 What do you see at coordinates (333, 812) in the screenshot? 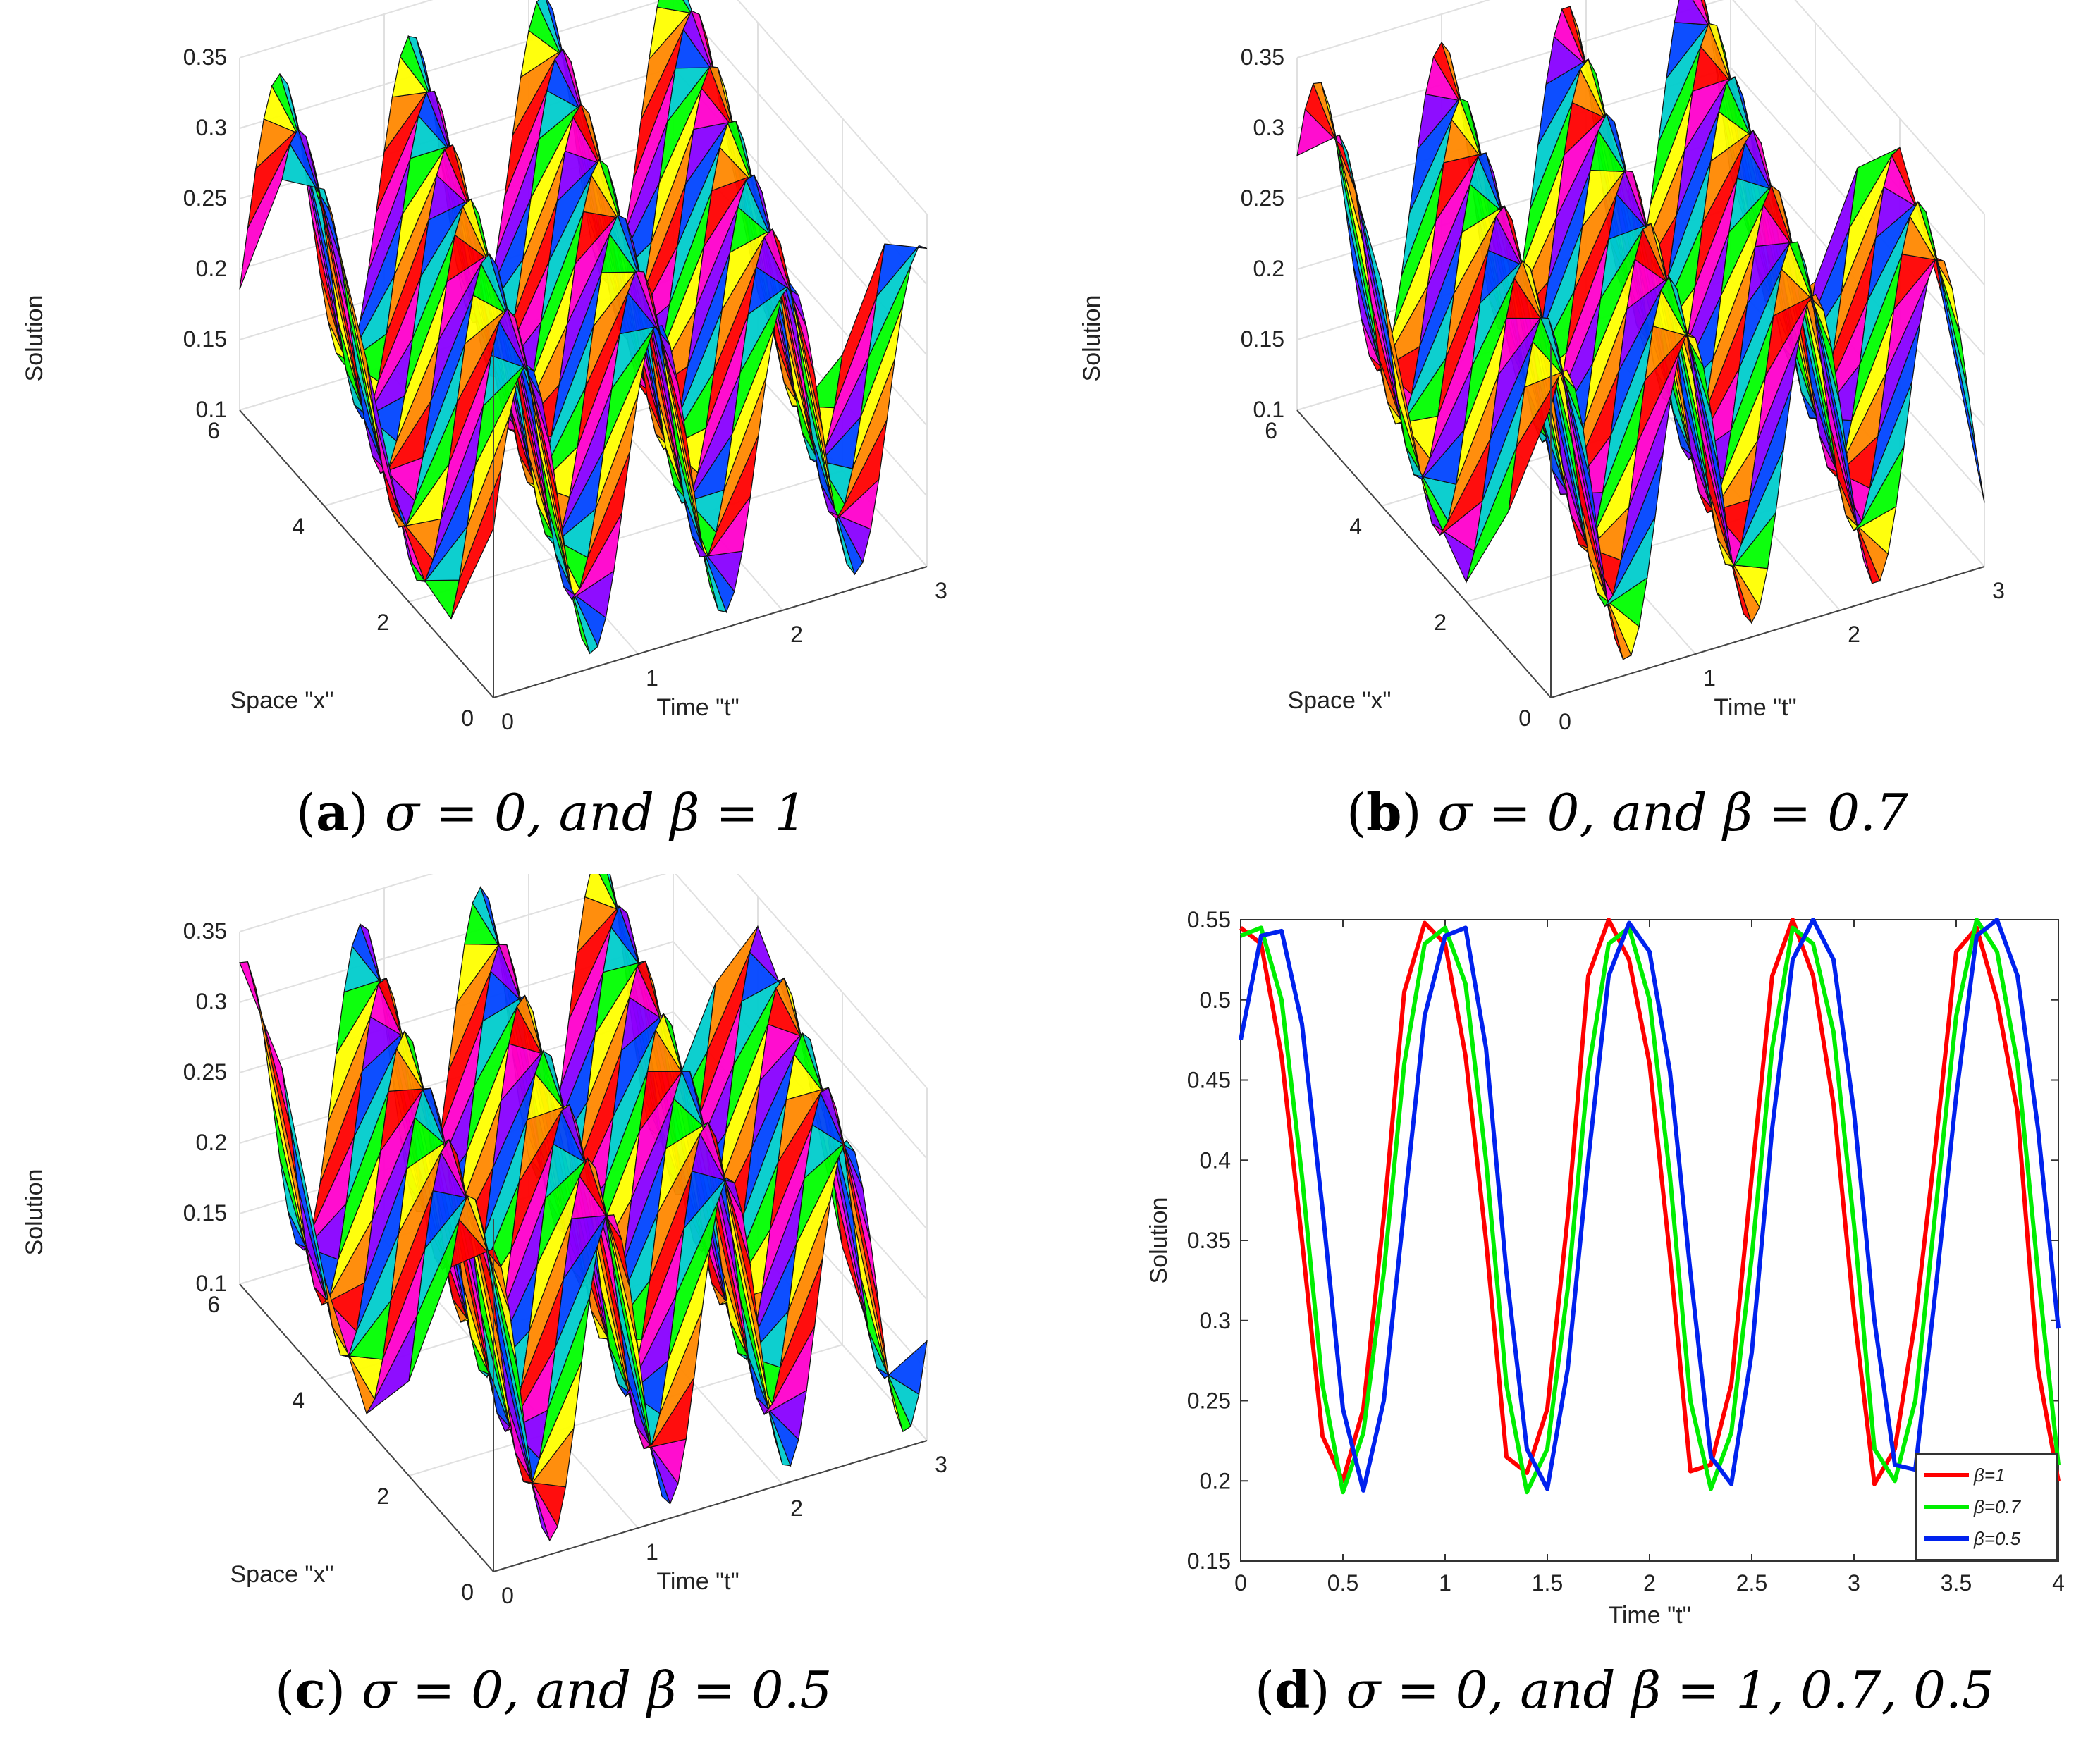
I see `caption-a-letter: a` at bounding box center [333, 812].